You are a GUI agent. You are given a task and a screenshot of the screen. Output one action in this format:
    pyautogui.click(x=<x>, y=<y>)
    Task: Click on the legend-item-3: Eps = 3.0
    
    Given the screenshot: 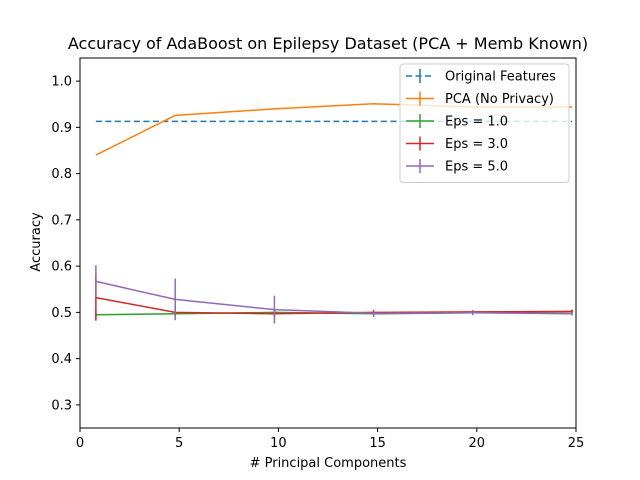 What is the action you would take?
    pyautogui.click(x=457, y=144)
    